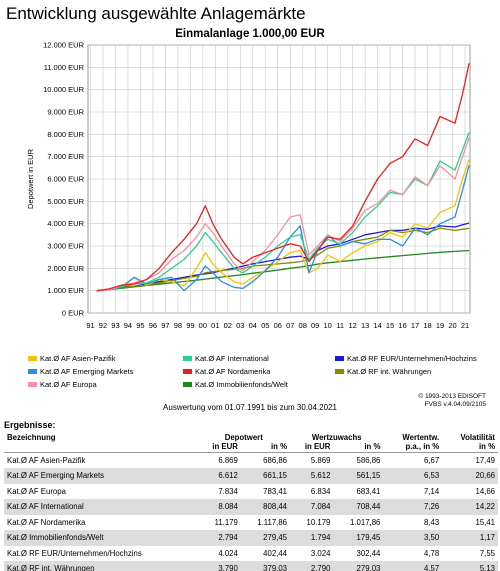  I want to click on header-wertzuwachs-pct: in %, so click(358, 447).